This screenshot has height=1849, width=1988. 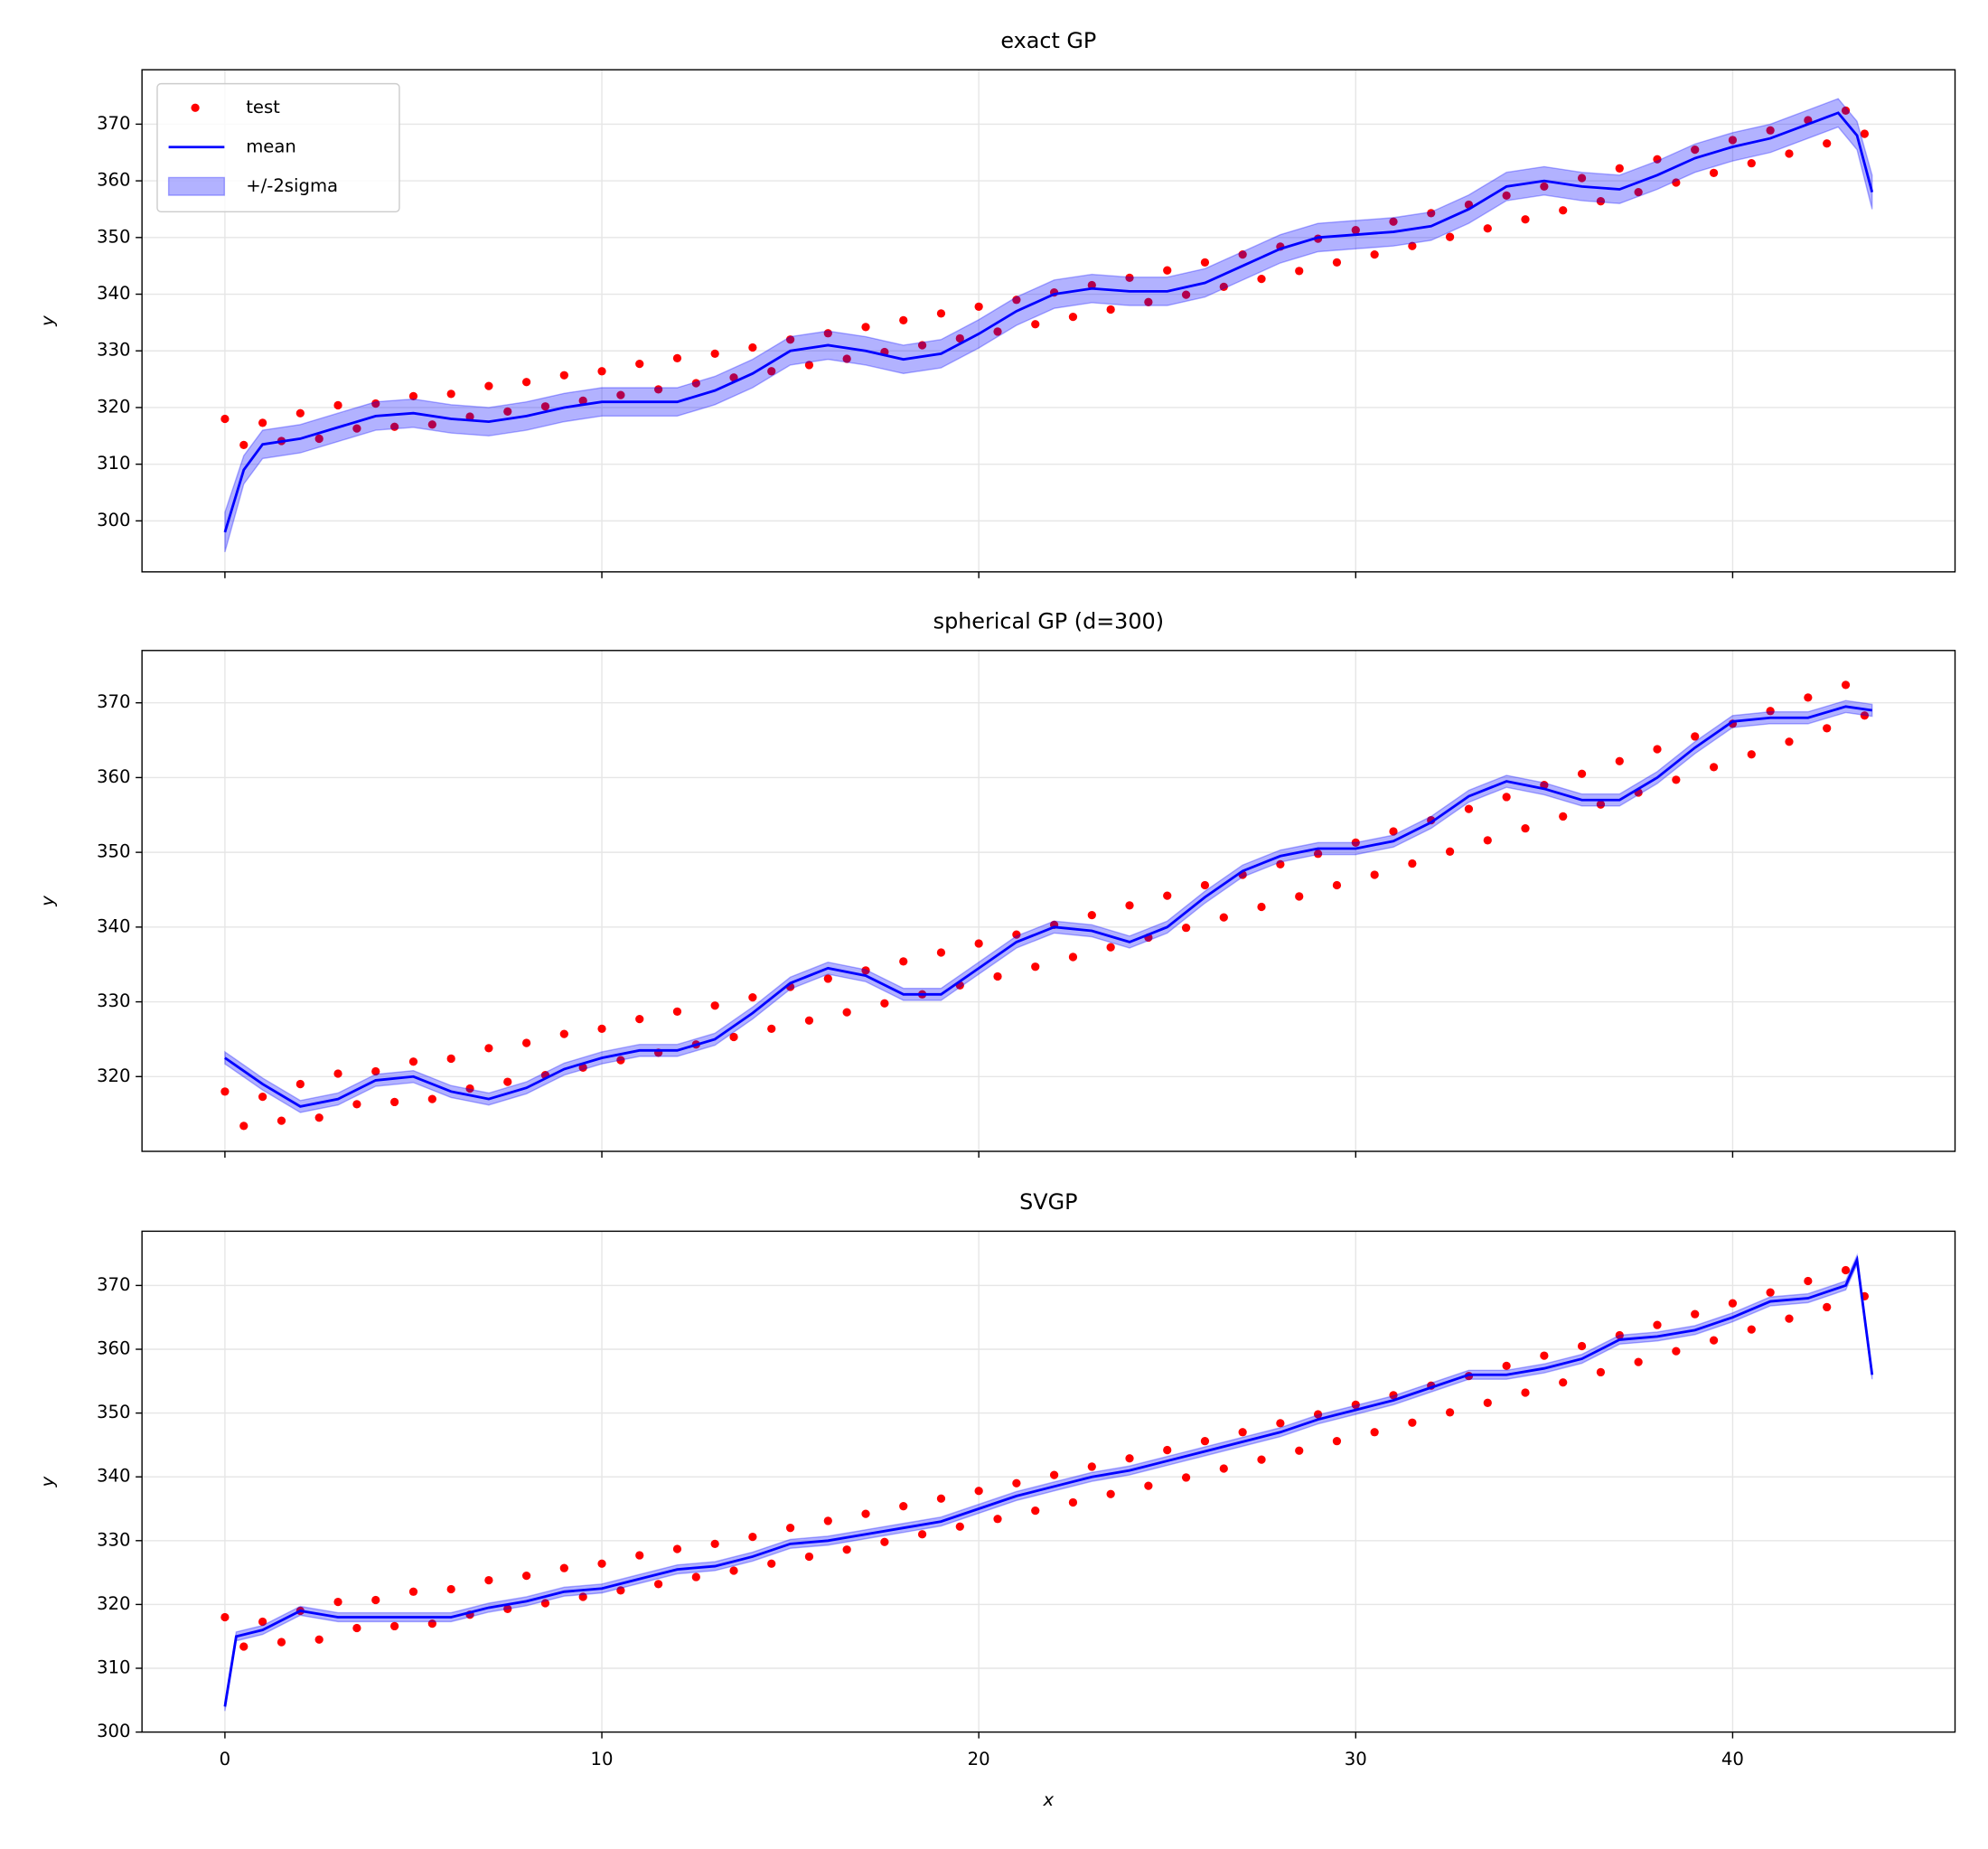 What do you see at coordinates (196, 186) in the screenshot?
I see `legend-marker` at bounding box center [196, 186].